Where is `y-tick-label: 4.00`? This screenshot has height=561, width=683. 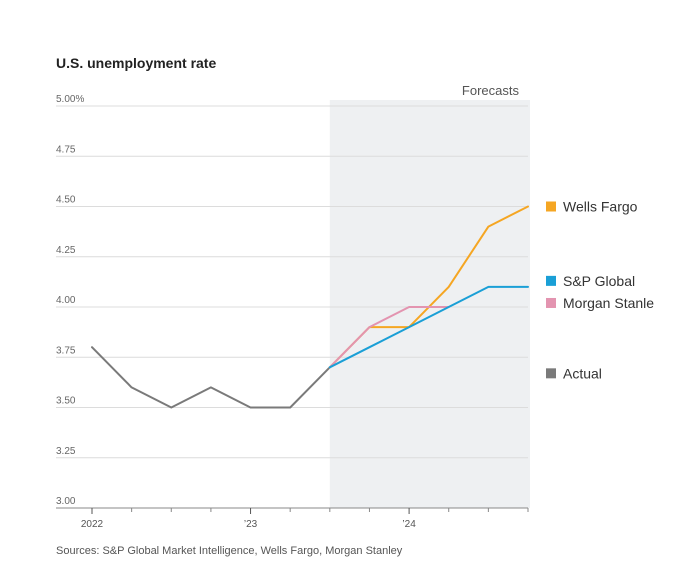
y-tick-label: 4.00 is located at coordinates (66, 300).